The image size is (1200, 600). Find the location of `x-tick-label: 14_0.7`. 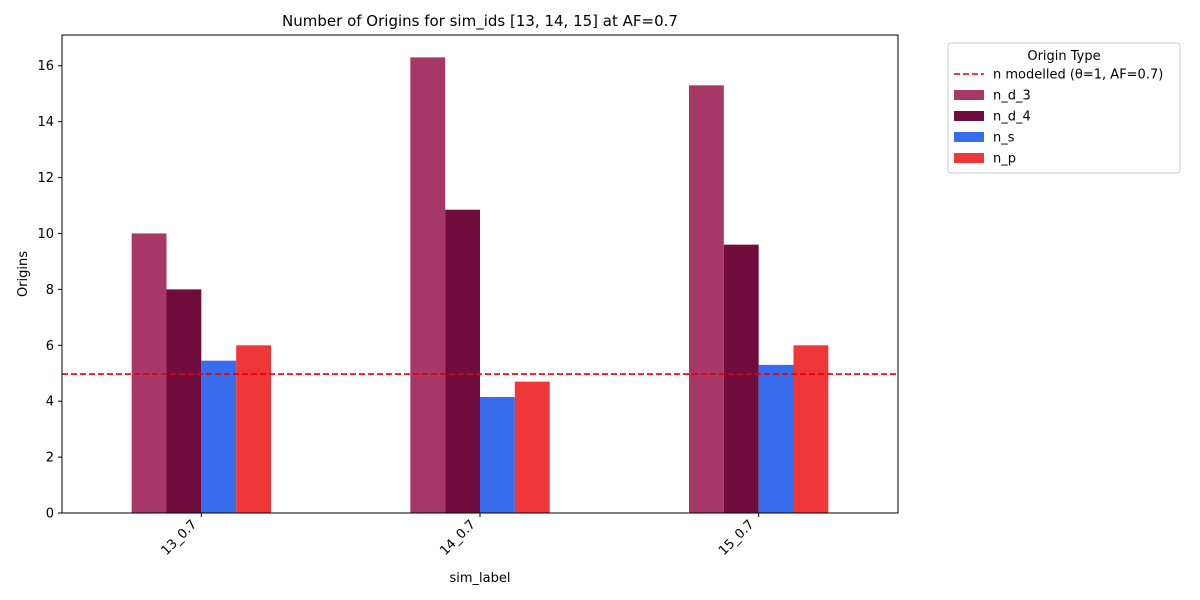

x-tick-label: 14_0.7 is located at coordinates (458, 538).